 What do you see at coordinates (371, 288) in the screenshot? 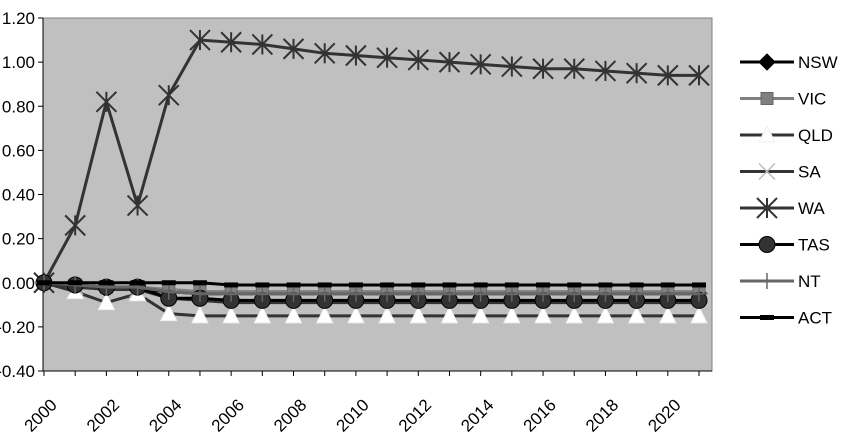
I see `series-nt` at bounding box center [371, 288].